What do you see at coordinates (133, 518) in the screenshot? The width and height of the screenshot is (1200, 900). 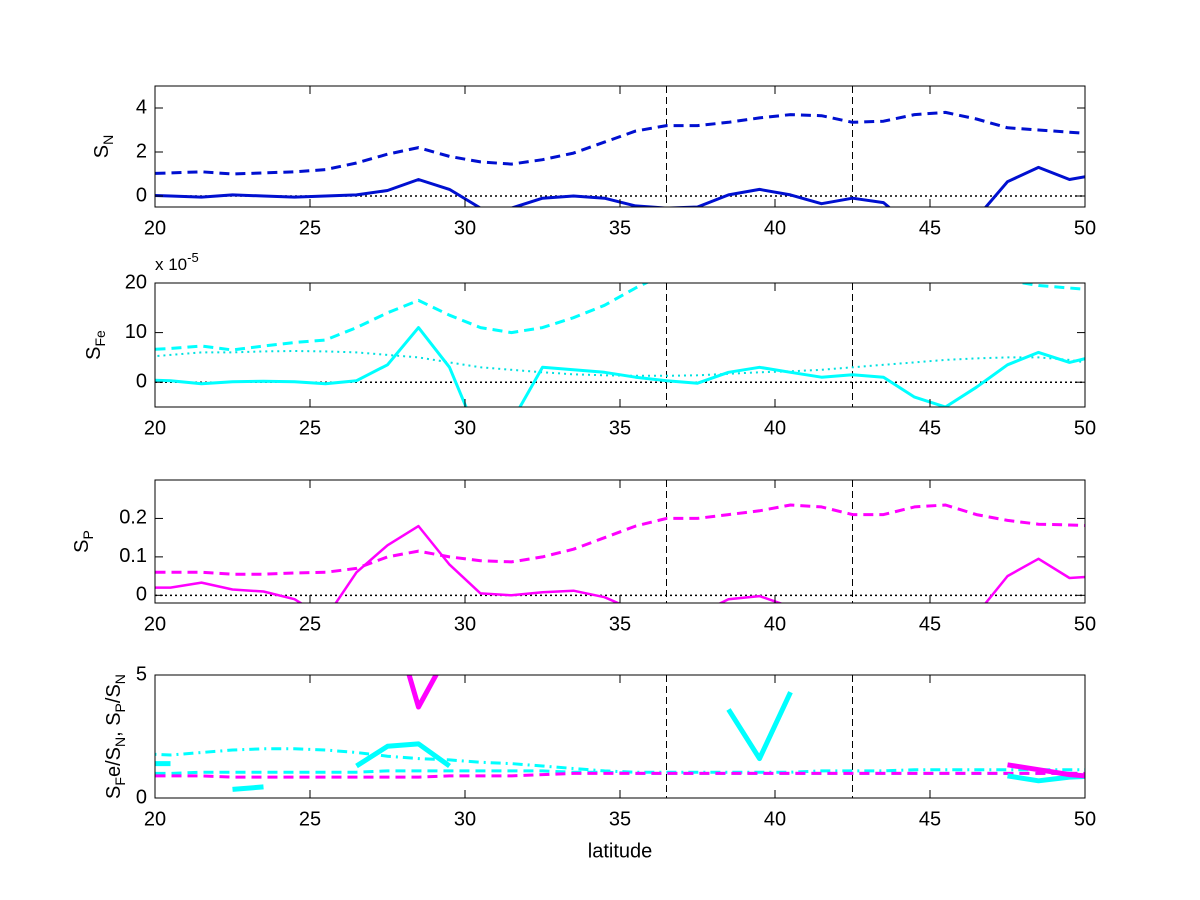 I see `y-tick-label: 0.2` at bounding box center [133, 518].